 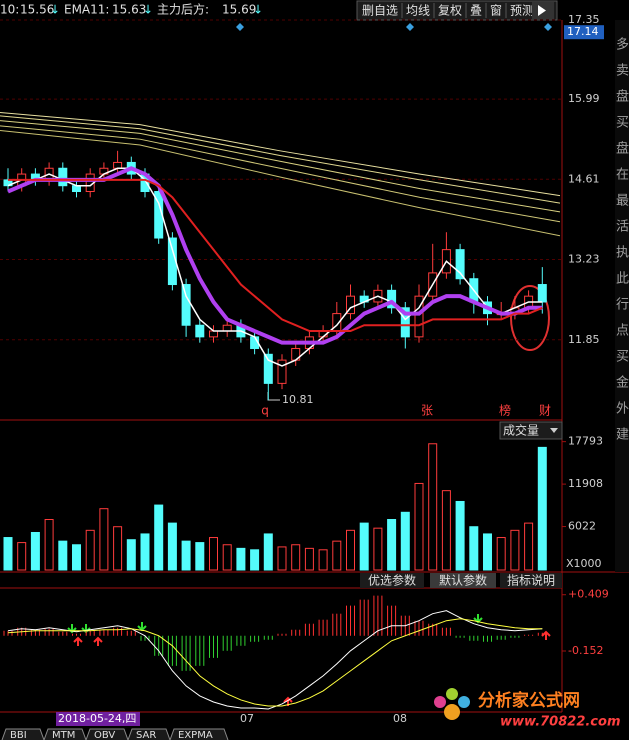 I want to click on logo-url: www.70822.com, so click(x=560, y=722).